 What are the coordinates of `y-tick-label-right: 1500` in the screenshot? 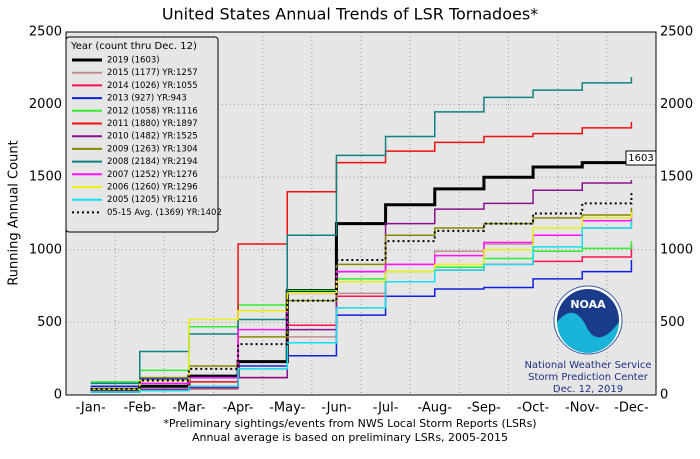 It's located at (676, 177).